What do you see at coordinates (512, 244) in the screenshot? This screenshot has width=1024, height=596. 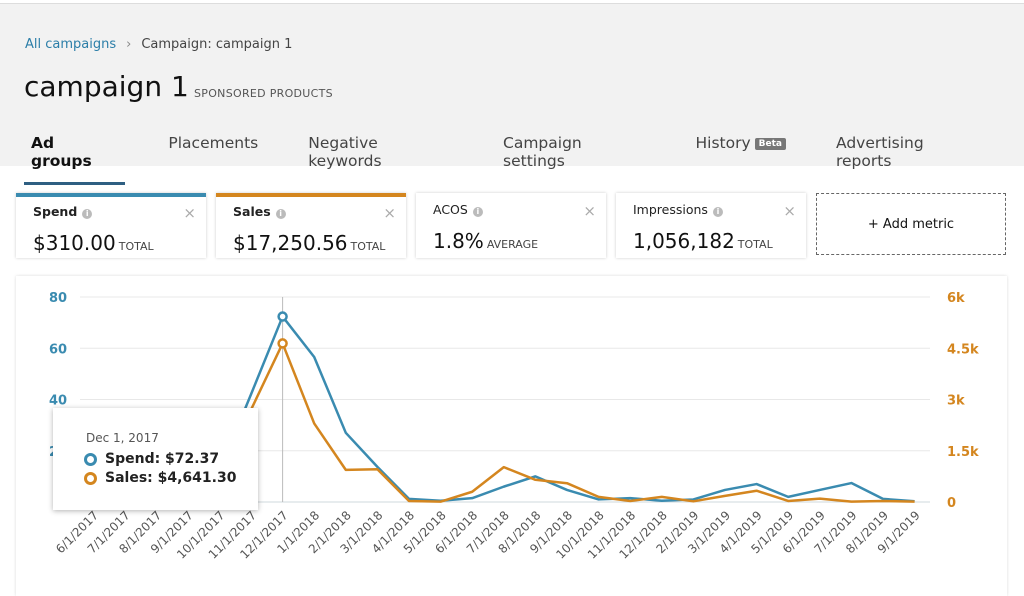 I see `metric-unit: AVERAGE` at bounding box center [512, 244].